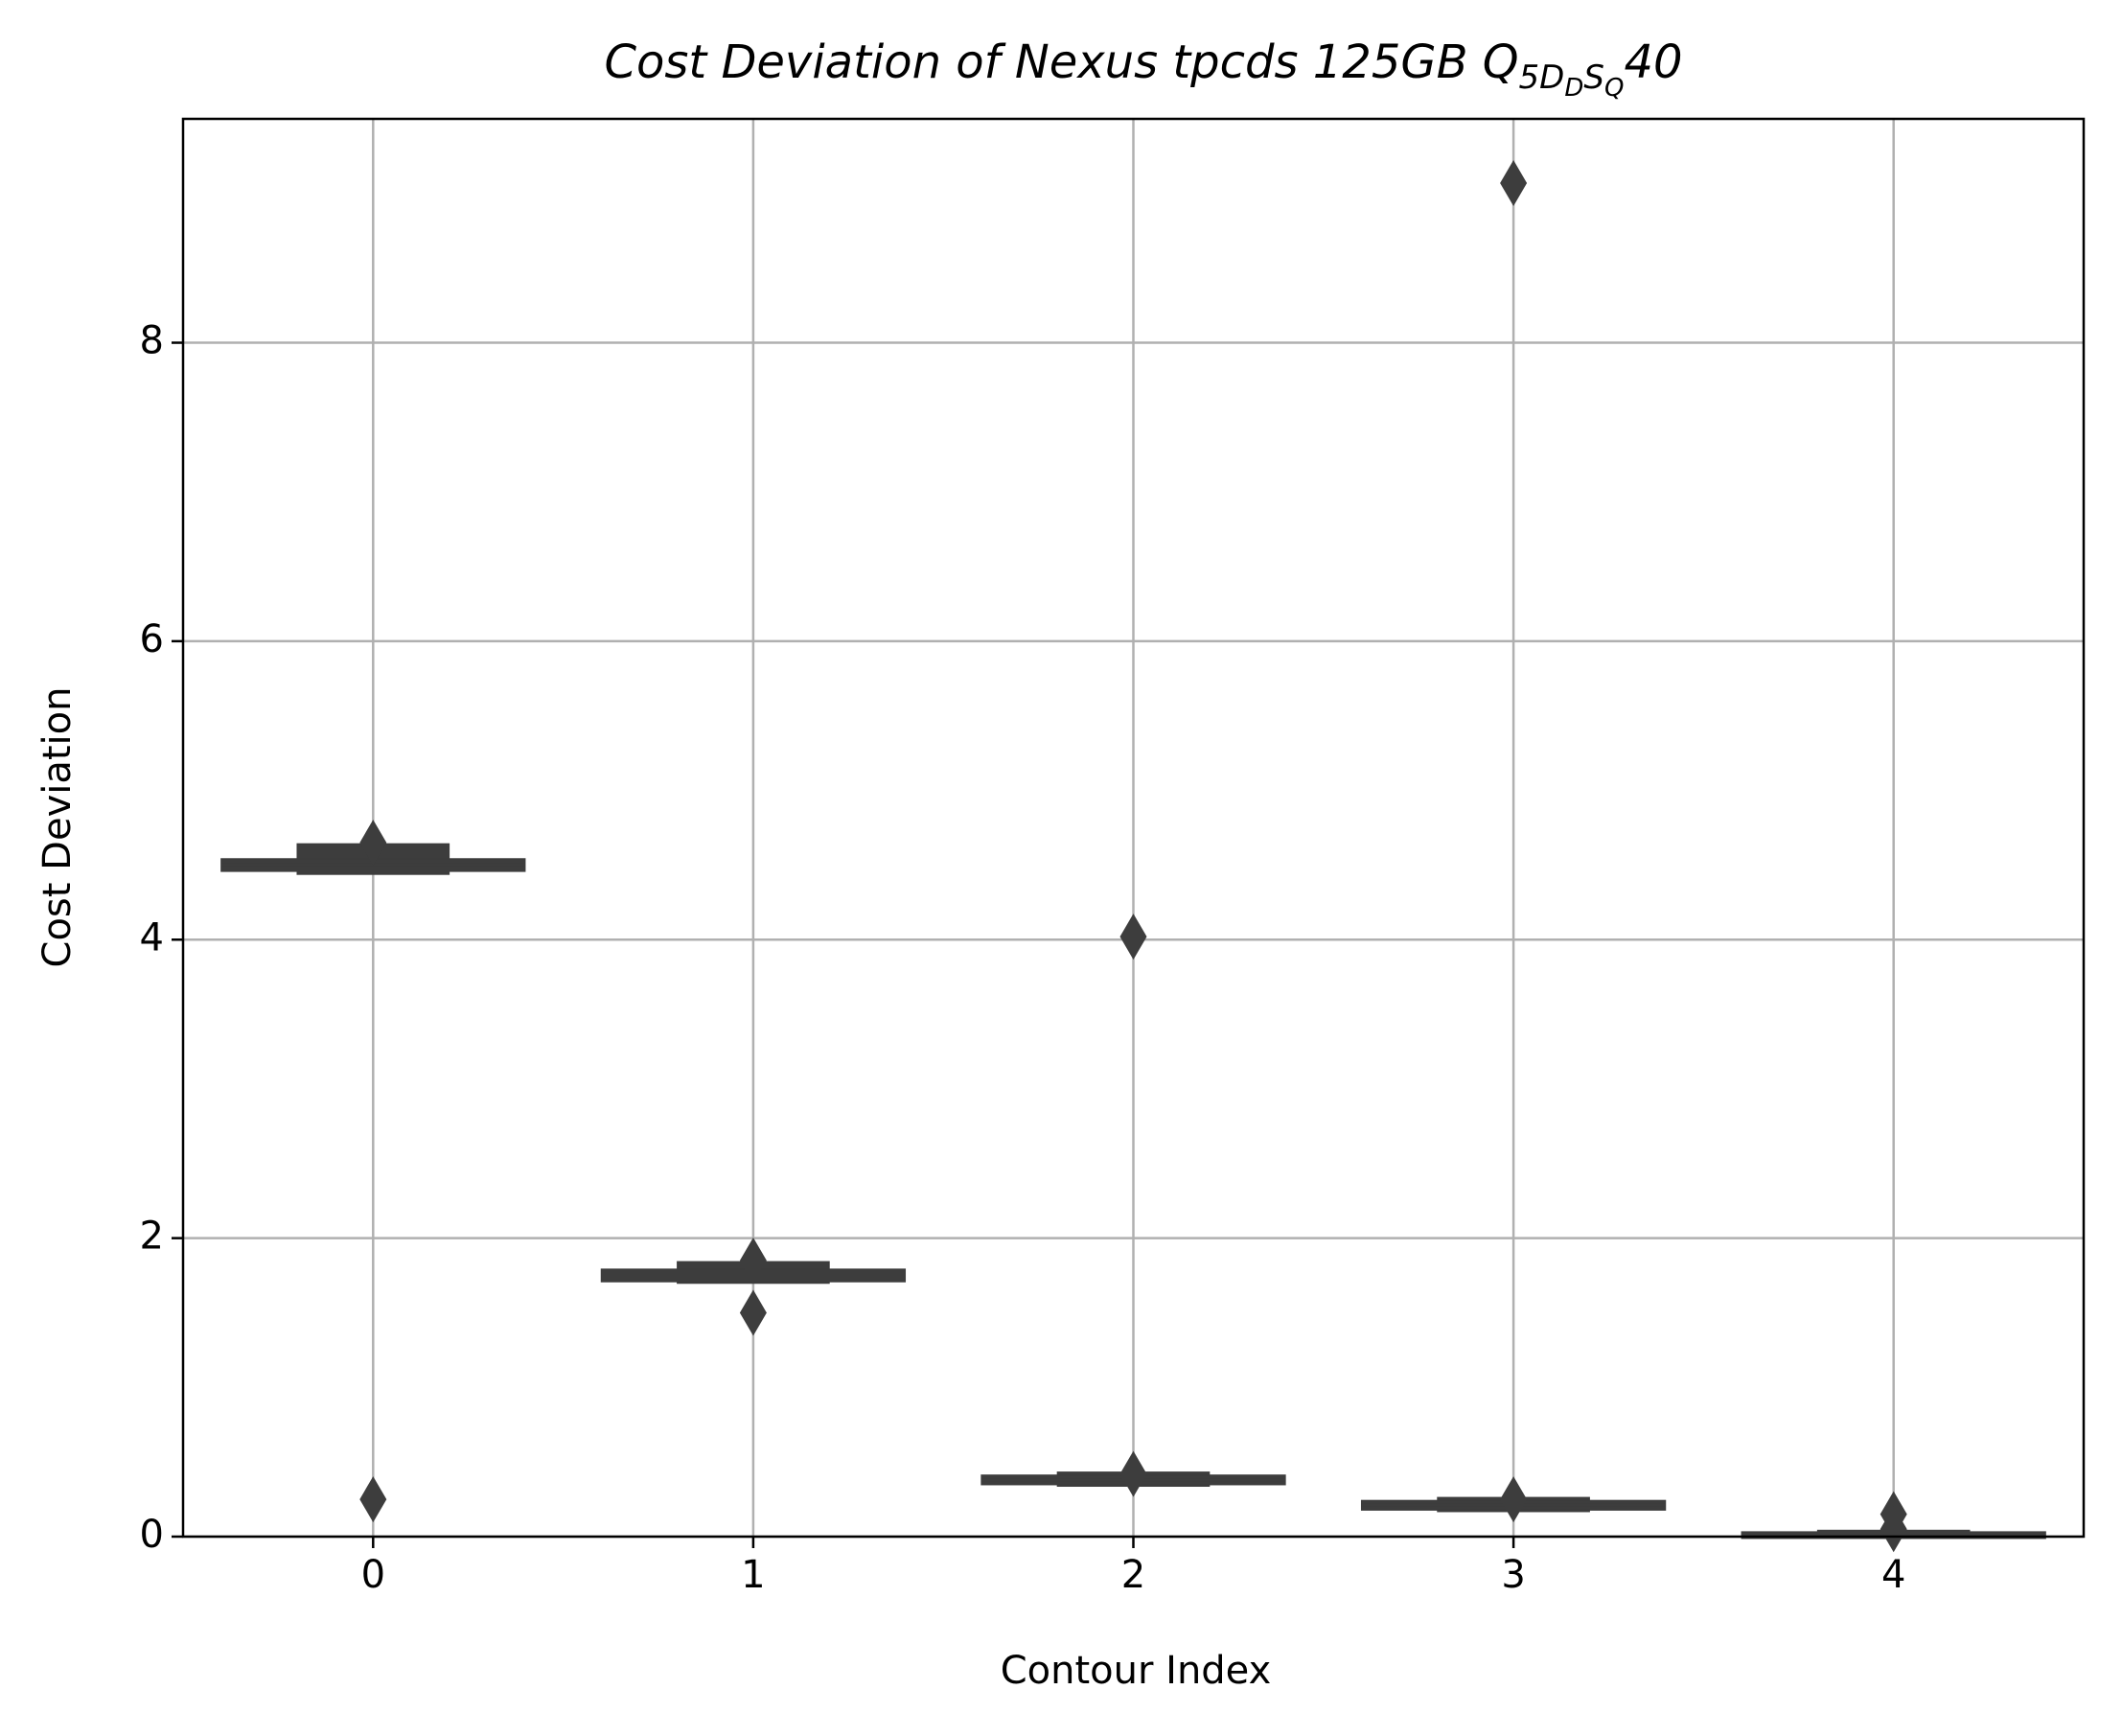 The width and height of the screenshot is (2122, 1736). I want to click on y-tick-label: 4, so click(152, 937).